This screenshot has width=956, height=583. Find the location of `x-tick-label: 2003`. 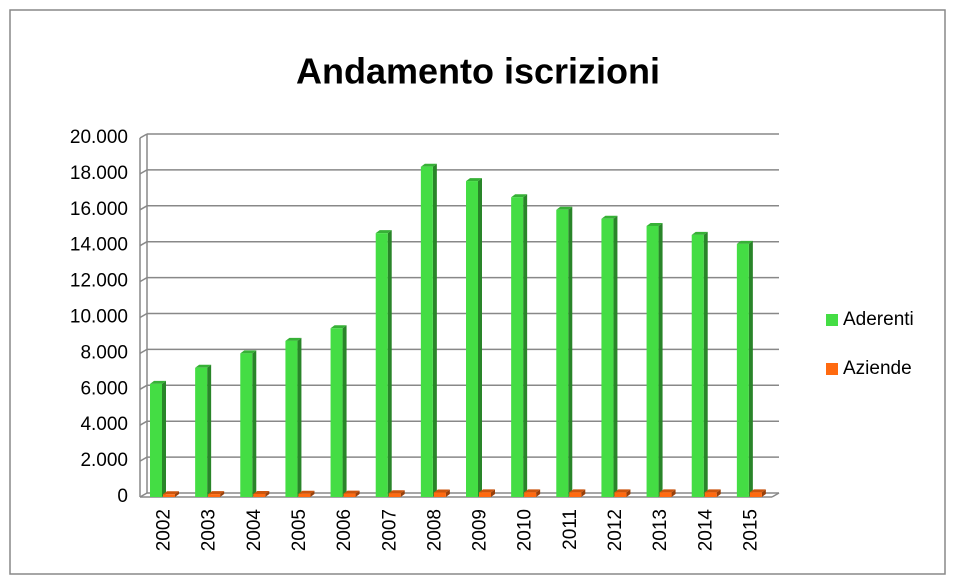

x-tick-label: 2003 is located at coordinates (209, 530).